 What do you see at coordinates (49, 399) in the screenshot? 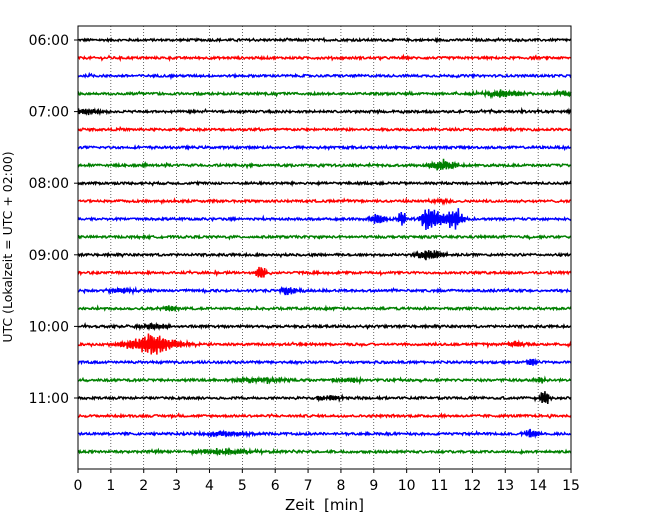
I see `y-tick-label: 11:00` at bounding box center [49, 399].